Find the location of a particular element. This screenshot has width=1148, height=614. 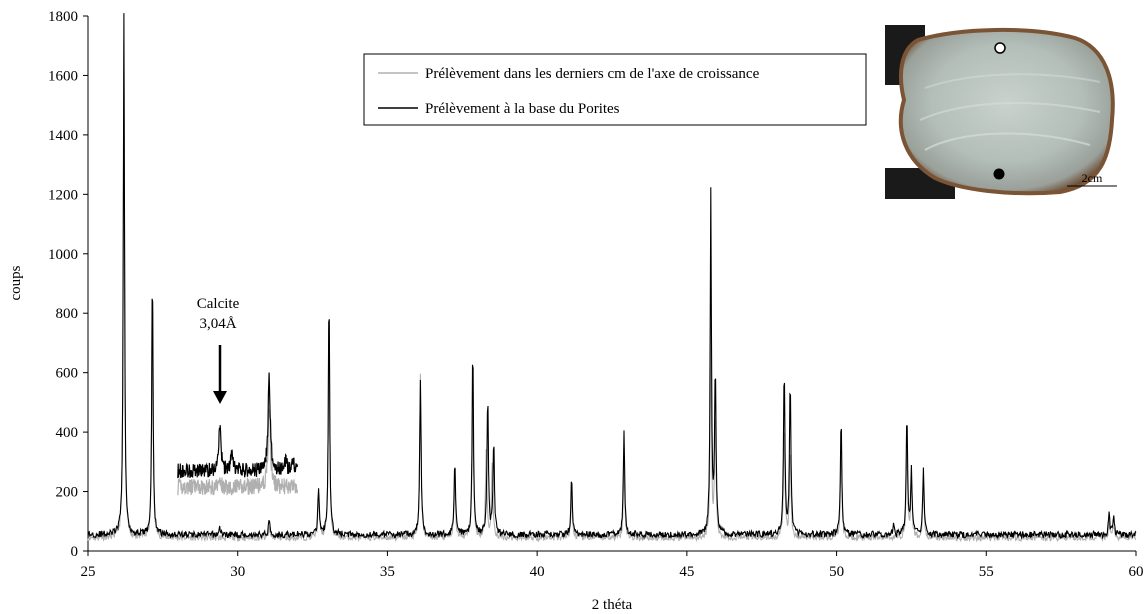

inset-trace-black is located at coordinates (238, 425).